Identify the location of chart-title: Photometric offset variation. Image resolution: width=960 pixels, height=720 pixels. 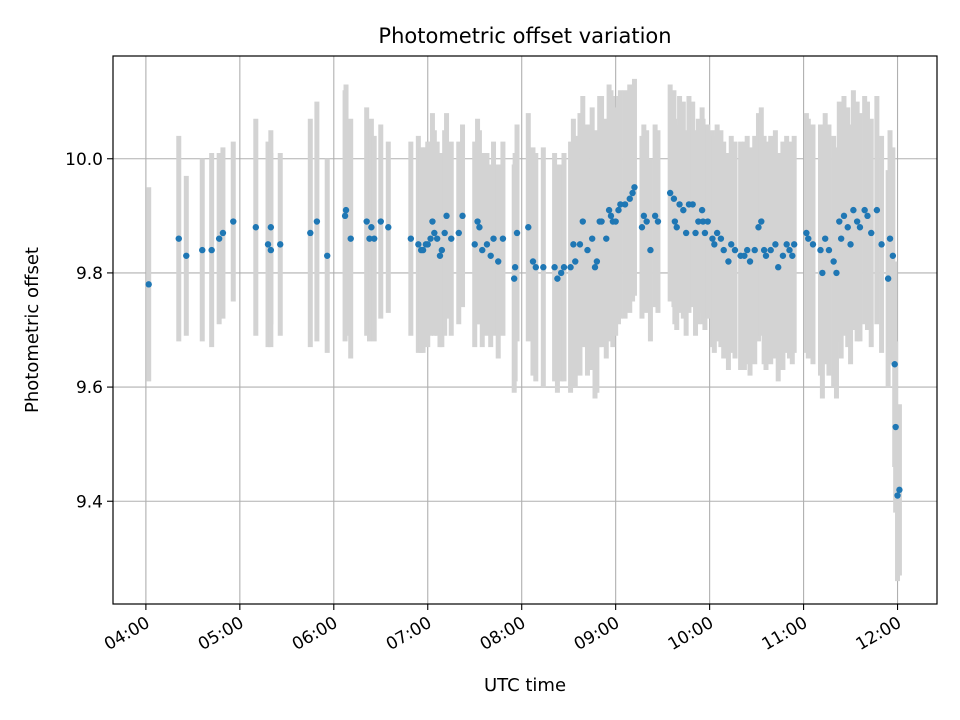
(524, 36).